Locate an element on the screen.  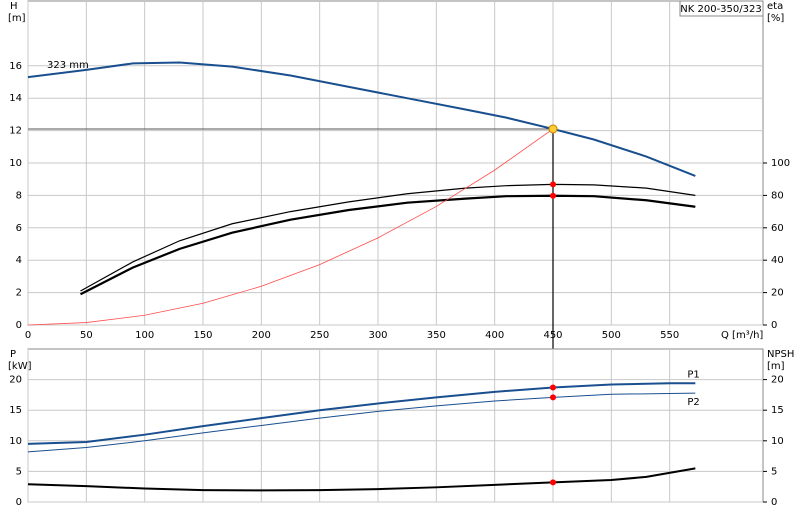
legend-label: P2 is located at coordinates (693, 402).